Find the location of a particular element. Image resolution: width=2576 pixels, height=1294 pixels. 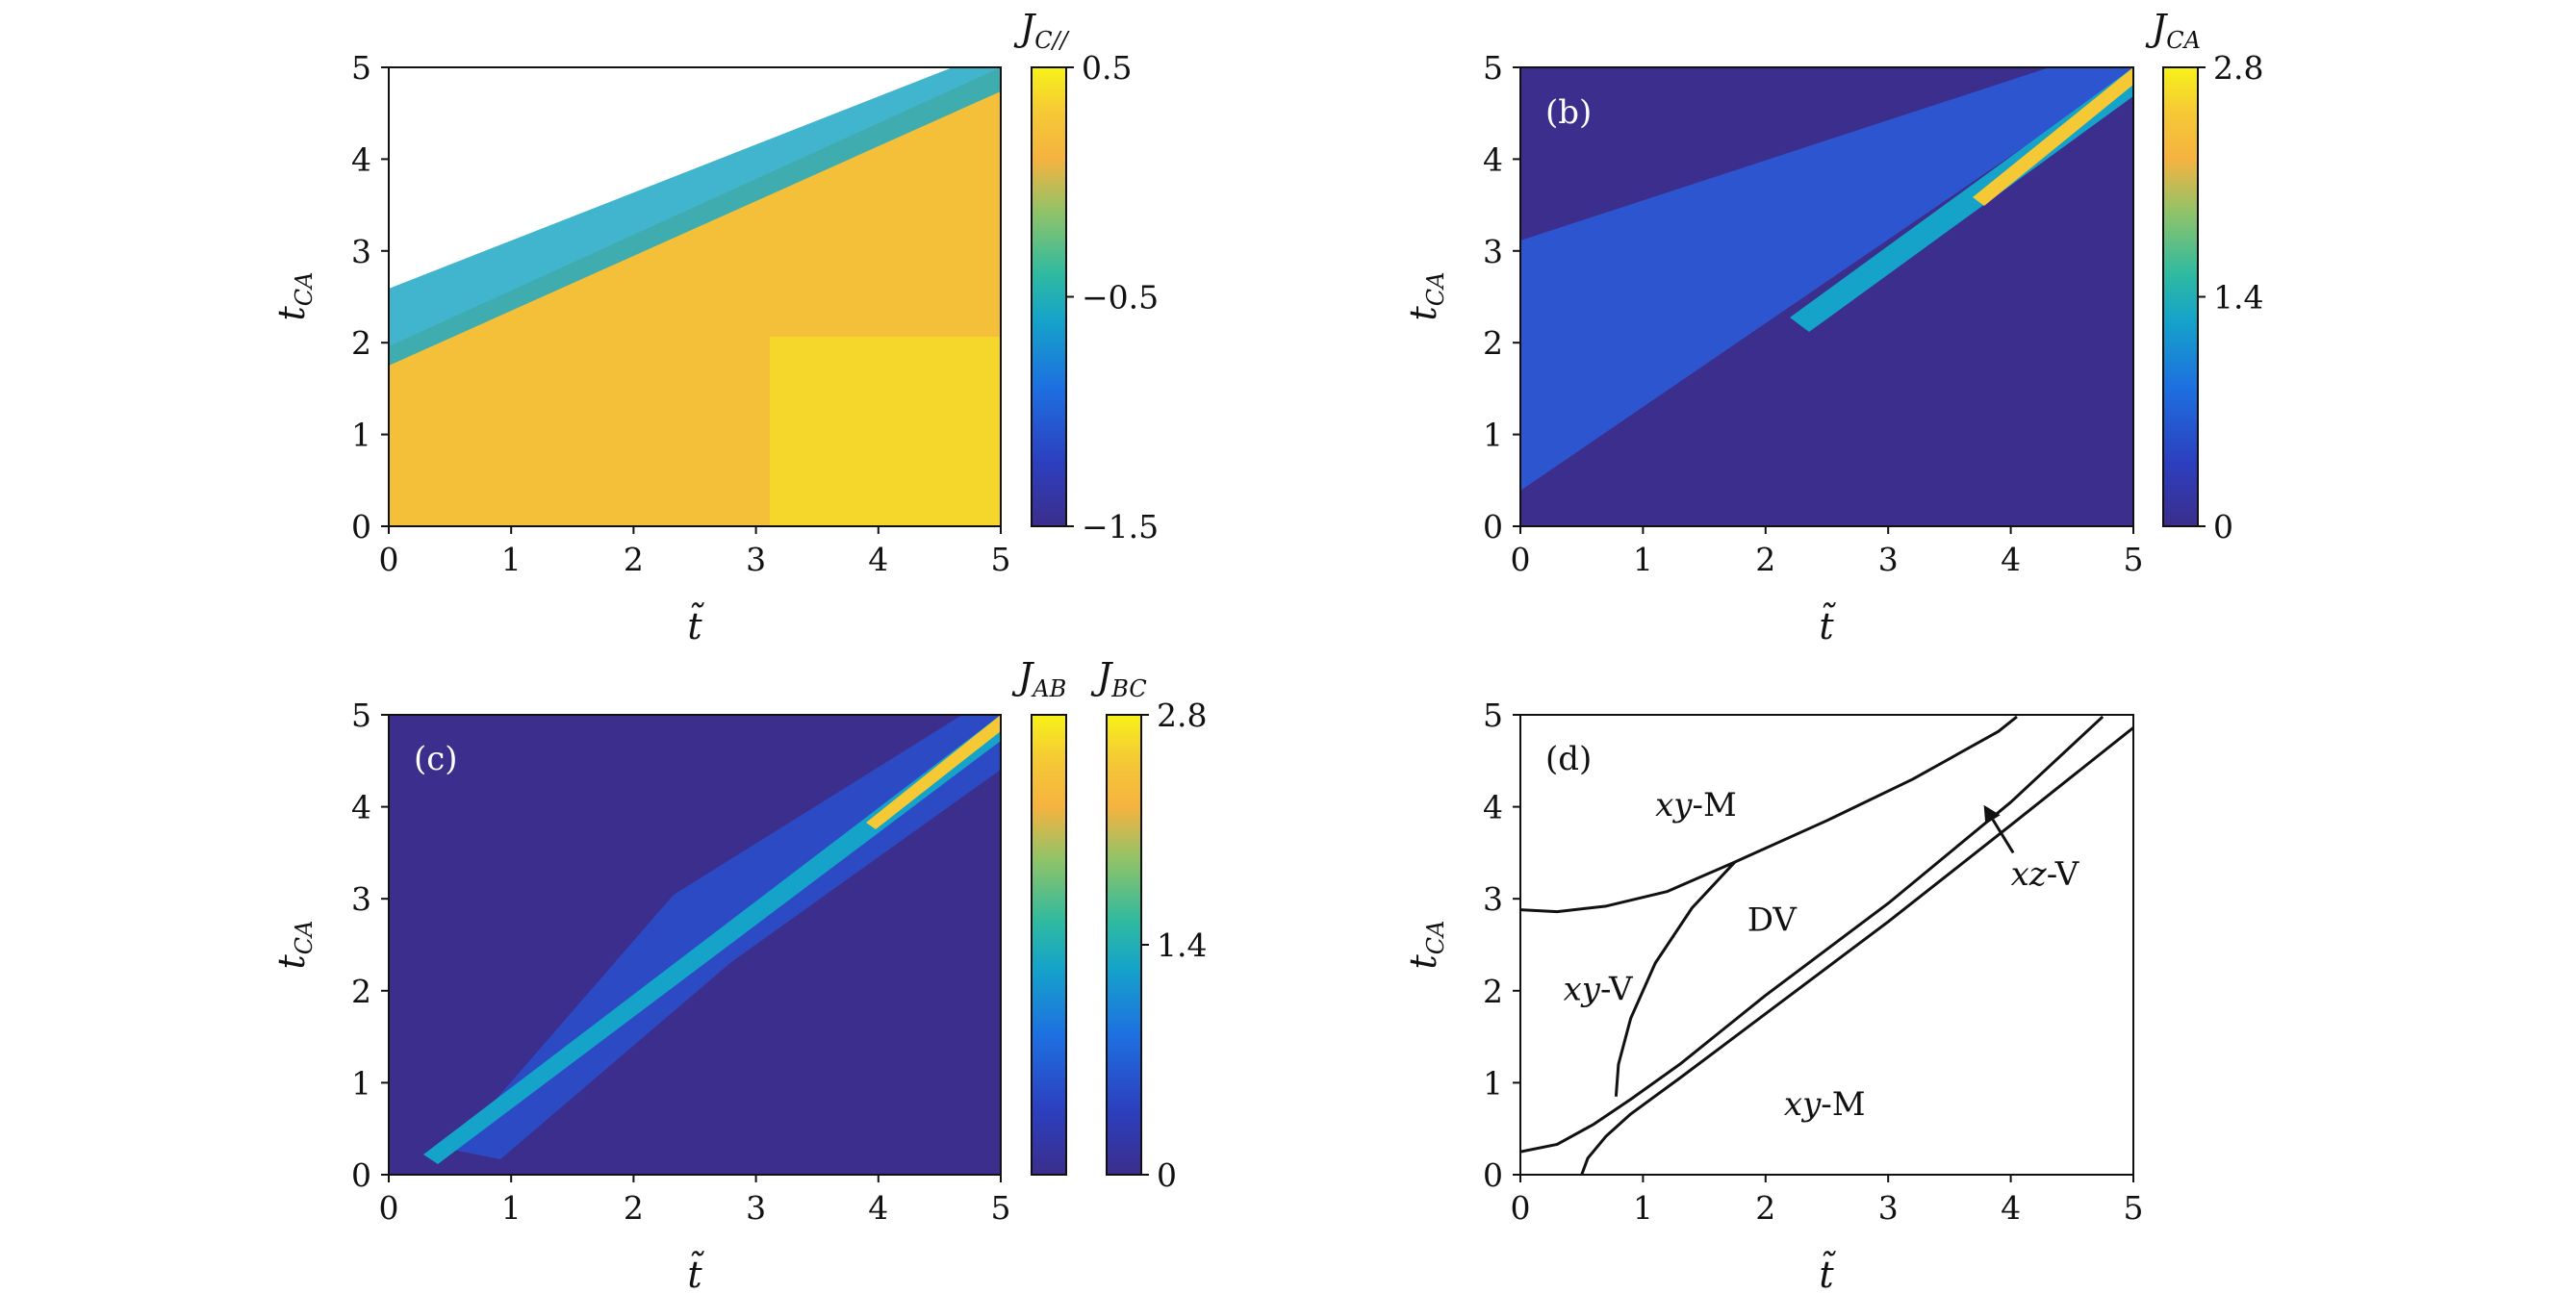

plot-area-d is located at coordinates (1826, 945).